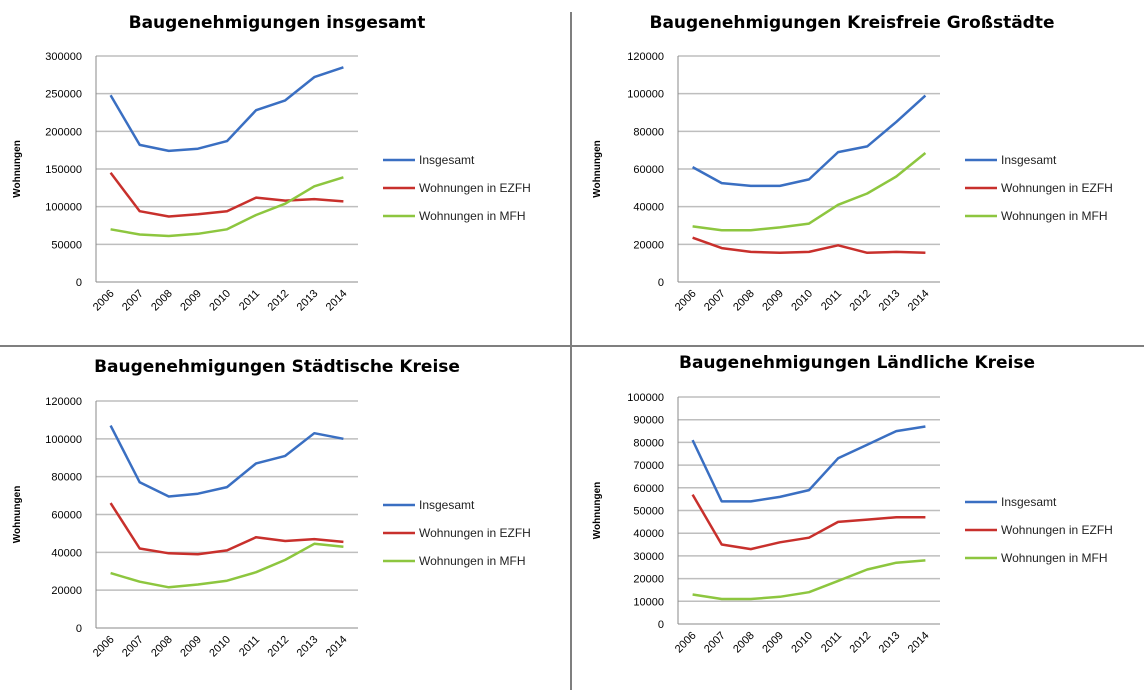 The width and height of the screenshot is (1144, 690). What do you see at coordinates (857, 363) in the screenshot?
I see `chart-title: Baugenehmigungen Ländliche Kreise` at bounding box center [857, 363].